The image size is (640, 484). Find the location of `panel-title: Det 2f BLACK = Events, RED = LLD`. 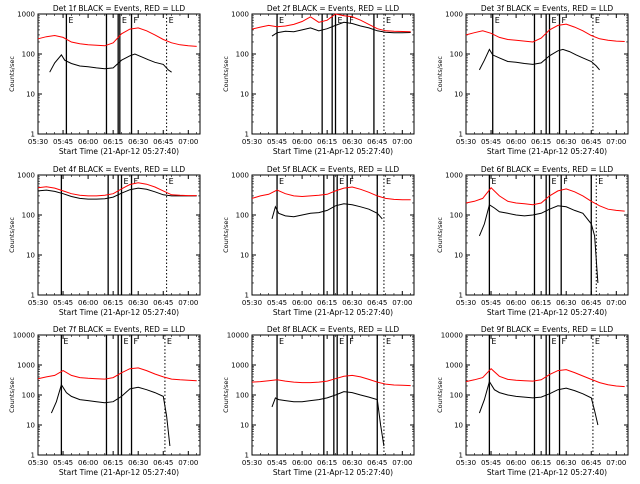

panel-title: Det 2f BLACK = Events, RED = LLD is located at coordinates (333, 8).